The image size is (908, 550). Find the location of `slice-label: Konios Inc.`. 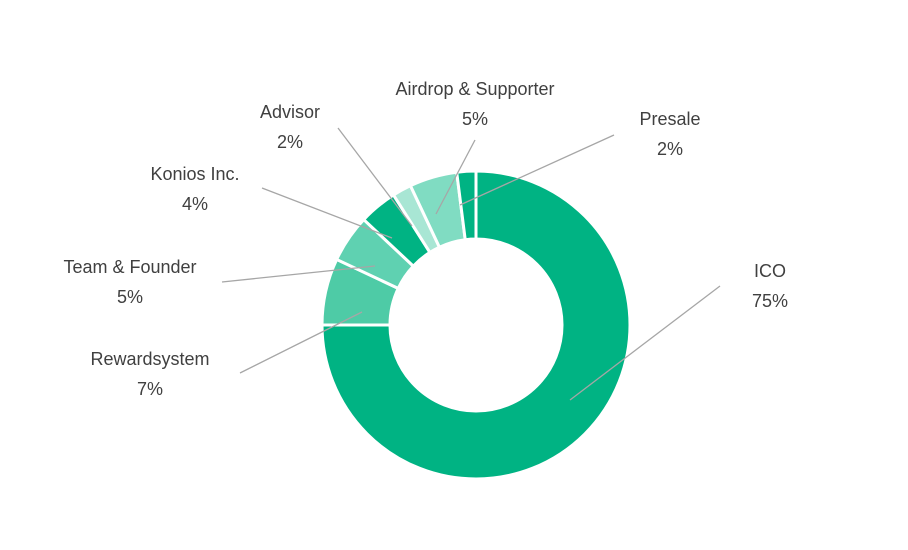

slice-label: Konios Inc. is located at coordinates (194, 174).